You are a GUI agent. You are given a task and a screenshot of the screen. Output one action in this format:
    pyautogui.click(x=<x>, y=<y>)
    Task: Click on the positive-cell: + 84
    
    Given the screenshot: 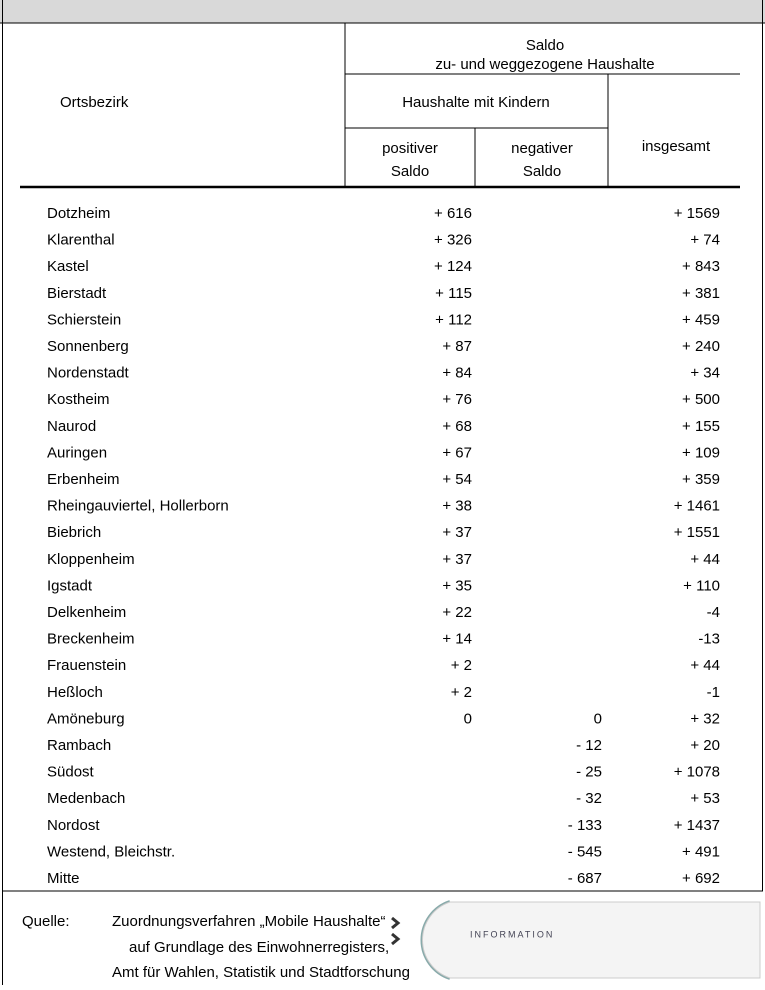 What is the action you would take?
    pyautogui.click(x=457, y=373)
    